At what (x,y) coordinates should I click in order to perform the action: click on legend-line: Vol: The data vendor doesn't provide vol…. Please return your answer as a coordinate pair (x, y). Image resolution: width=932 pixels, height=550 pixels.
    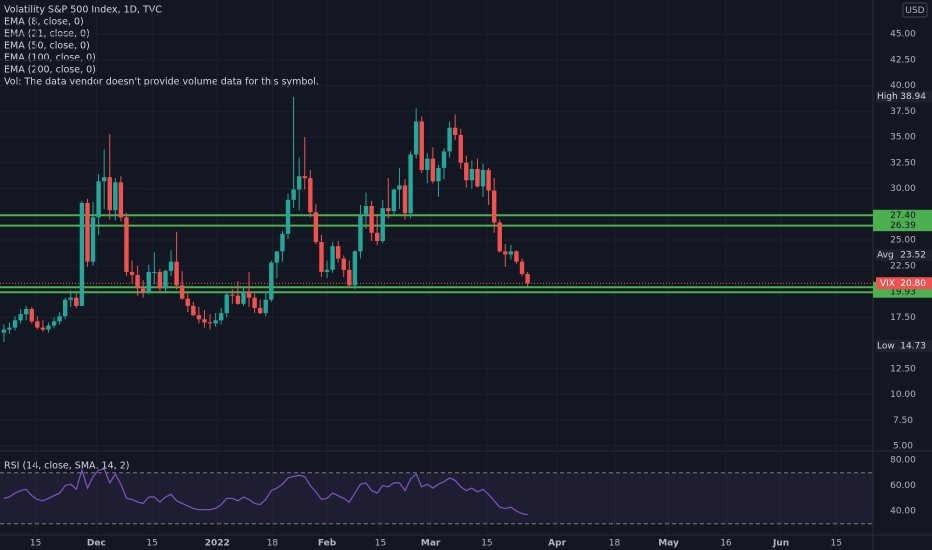
    Looking at the image, I should click on (161, 82).